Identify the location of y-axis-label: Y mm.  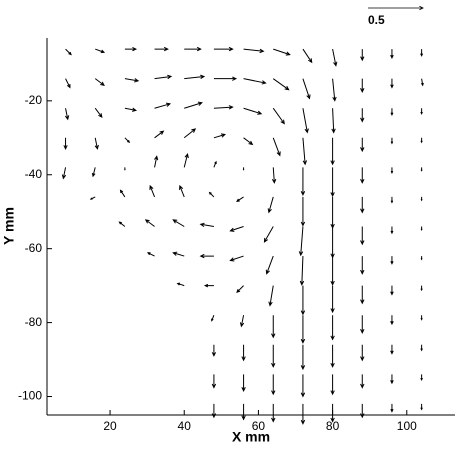
(9, 226).